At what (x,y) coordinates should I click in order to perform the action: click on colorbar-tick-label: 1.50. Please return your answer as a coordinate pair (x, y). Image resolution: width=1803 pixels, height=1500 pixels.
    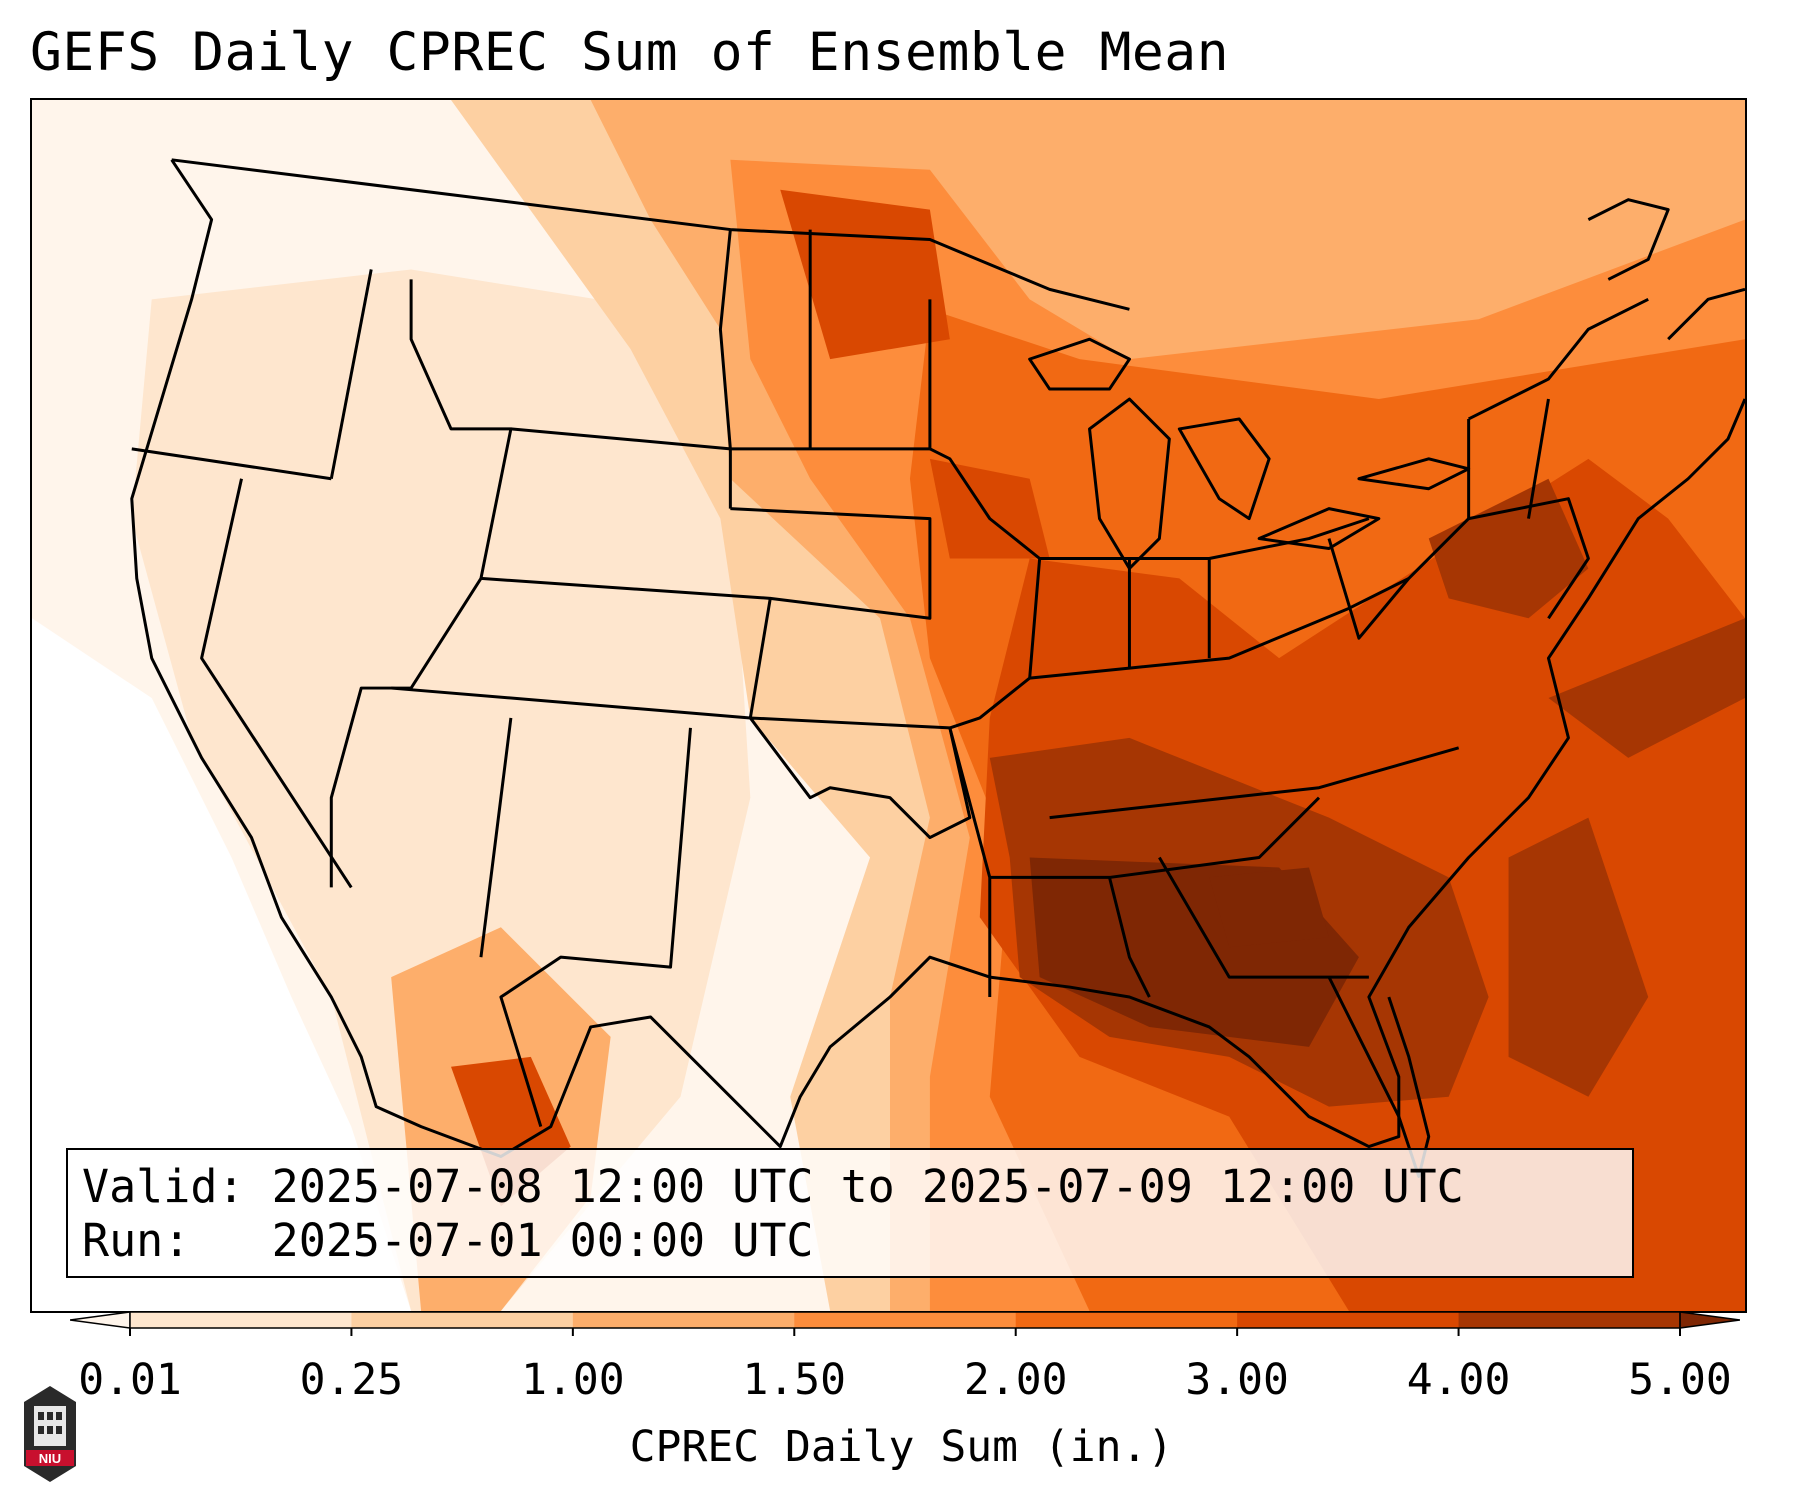
    Looking at the image, I should click on (794, 1380).